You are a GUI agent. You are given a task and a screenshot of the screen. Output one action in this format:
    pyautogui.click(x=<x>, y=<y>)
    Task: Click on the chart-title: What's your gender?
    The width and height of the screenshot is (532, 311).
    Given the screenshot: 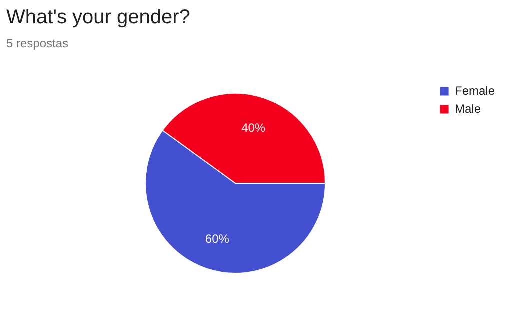 What is the action you would take?
    pyautogui.click(x=98, y=17)
    